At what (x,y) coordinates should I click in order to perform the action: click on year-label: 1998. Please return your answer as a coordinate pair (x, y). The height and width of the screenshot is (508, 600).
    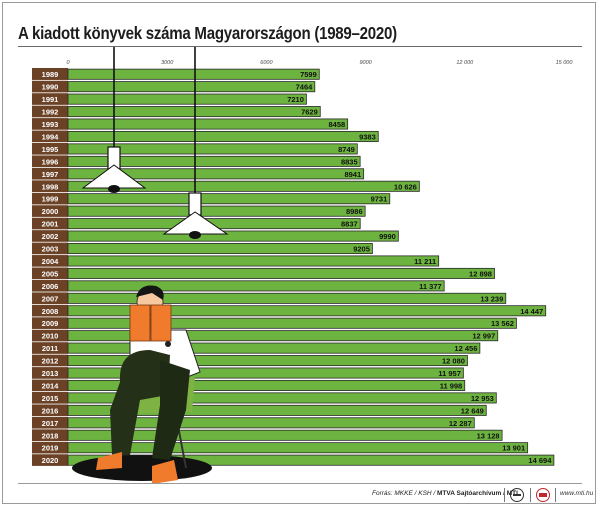
    Looking at the image, I should click on (50, 186).